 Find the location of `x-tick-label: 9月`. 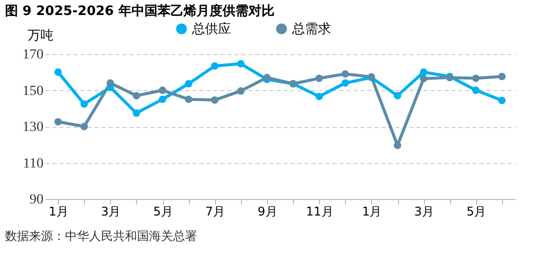

x-tick-label: 9月 is located at coordinates (268, 211).